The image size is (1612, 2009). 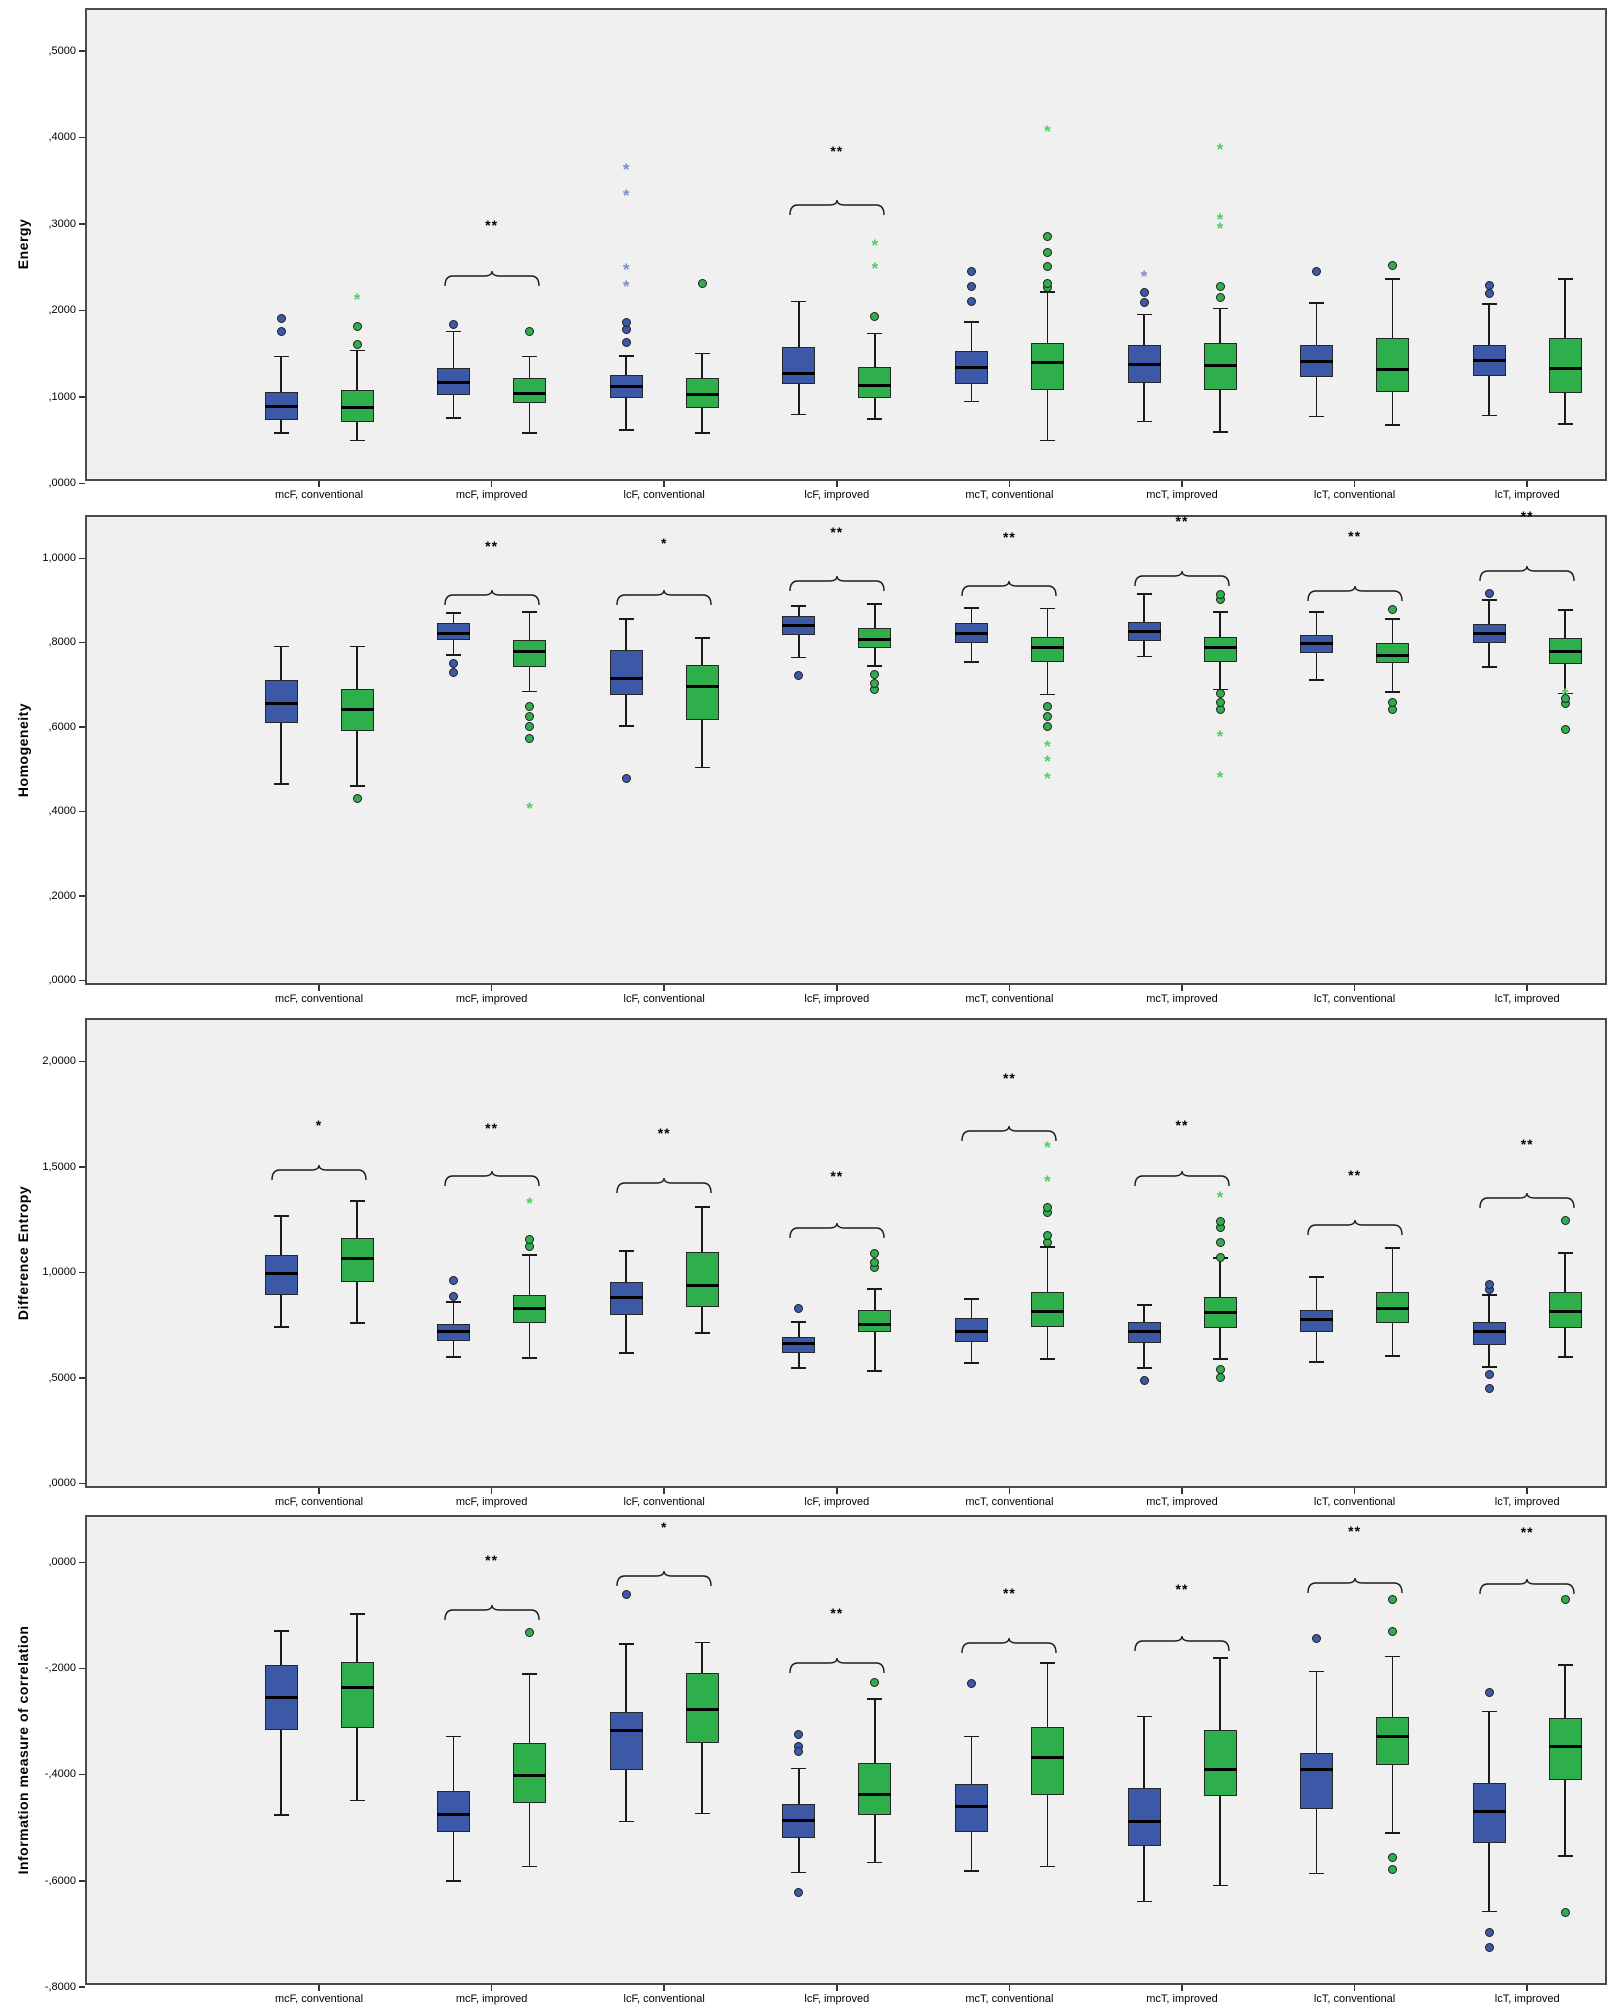 I want to click on category-label: mcT, conventional, so click(x=1009, y=495).